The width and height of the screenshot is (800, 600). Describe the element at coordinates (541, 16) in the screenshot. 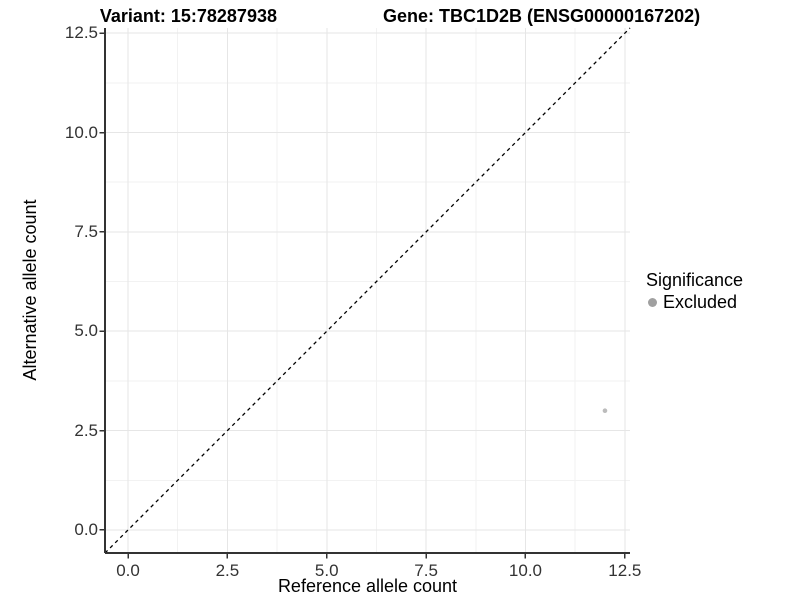

I see `gene-title: Gene: TBC1D2B (ENSG00000167202)` at that location.